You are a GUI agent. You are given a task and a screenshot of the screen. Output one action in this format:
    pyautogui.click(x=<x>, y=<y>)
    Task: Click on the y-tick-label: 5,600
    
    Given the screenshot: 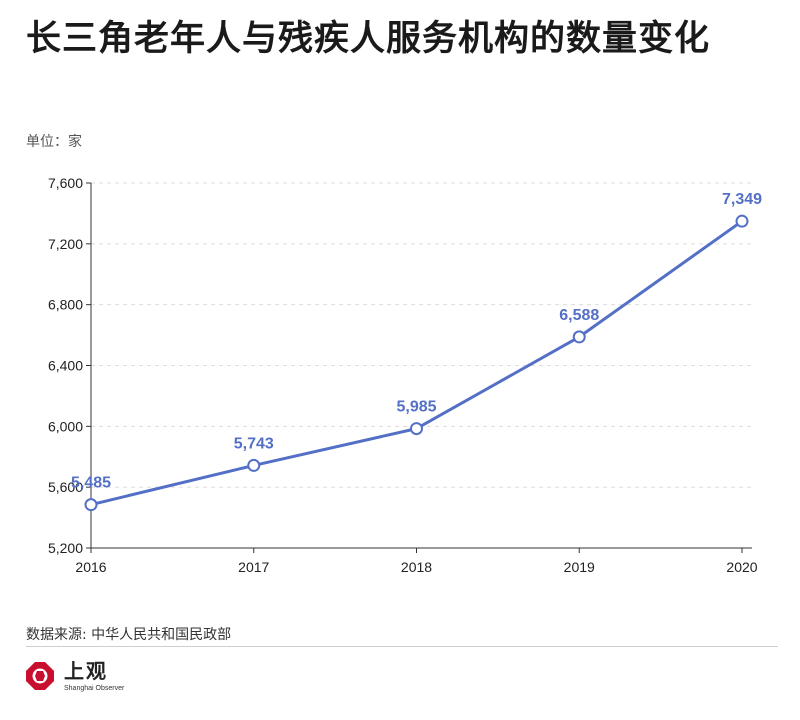 What is the action you would take?
    pyautogui.click(x=65, y=487)
    